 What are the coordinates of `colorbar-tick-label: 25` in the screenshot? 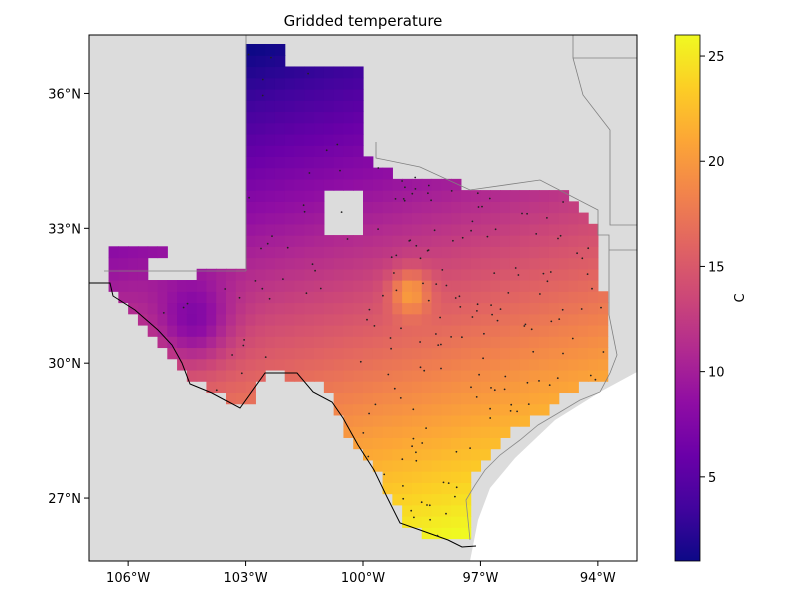 It's located at (716, 57).